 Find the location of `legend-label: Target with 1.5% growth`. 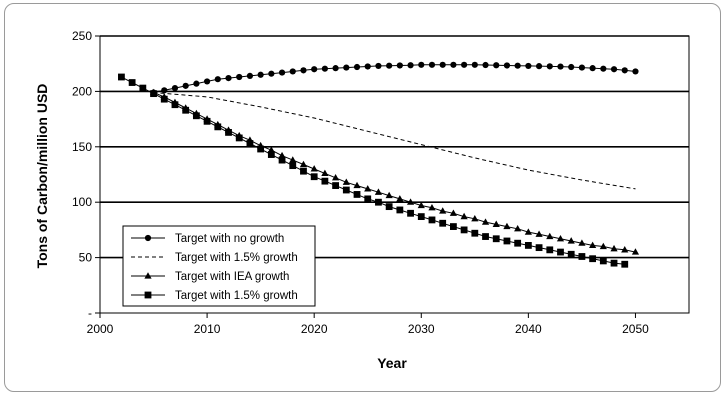

legend-label: Target with 1.5% growth is located at coordinates (236, 296).